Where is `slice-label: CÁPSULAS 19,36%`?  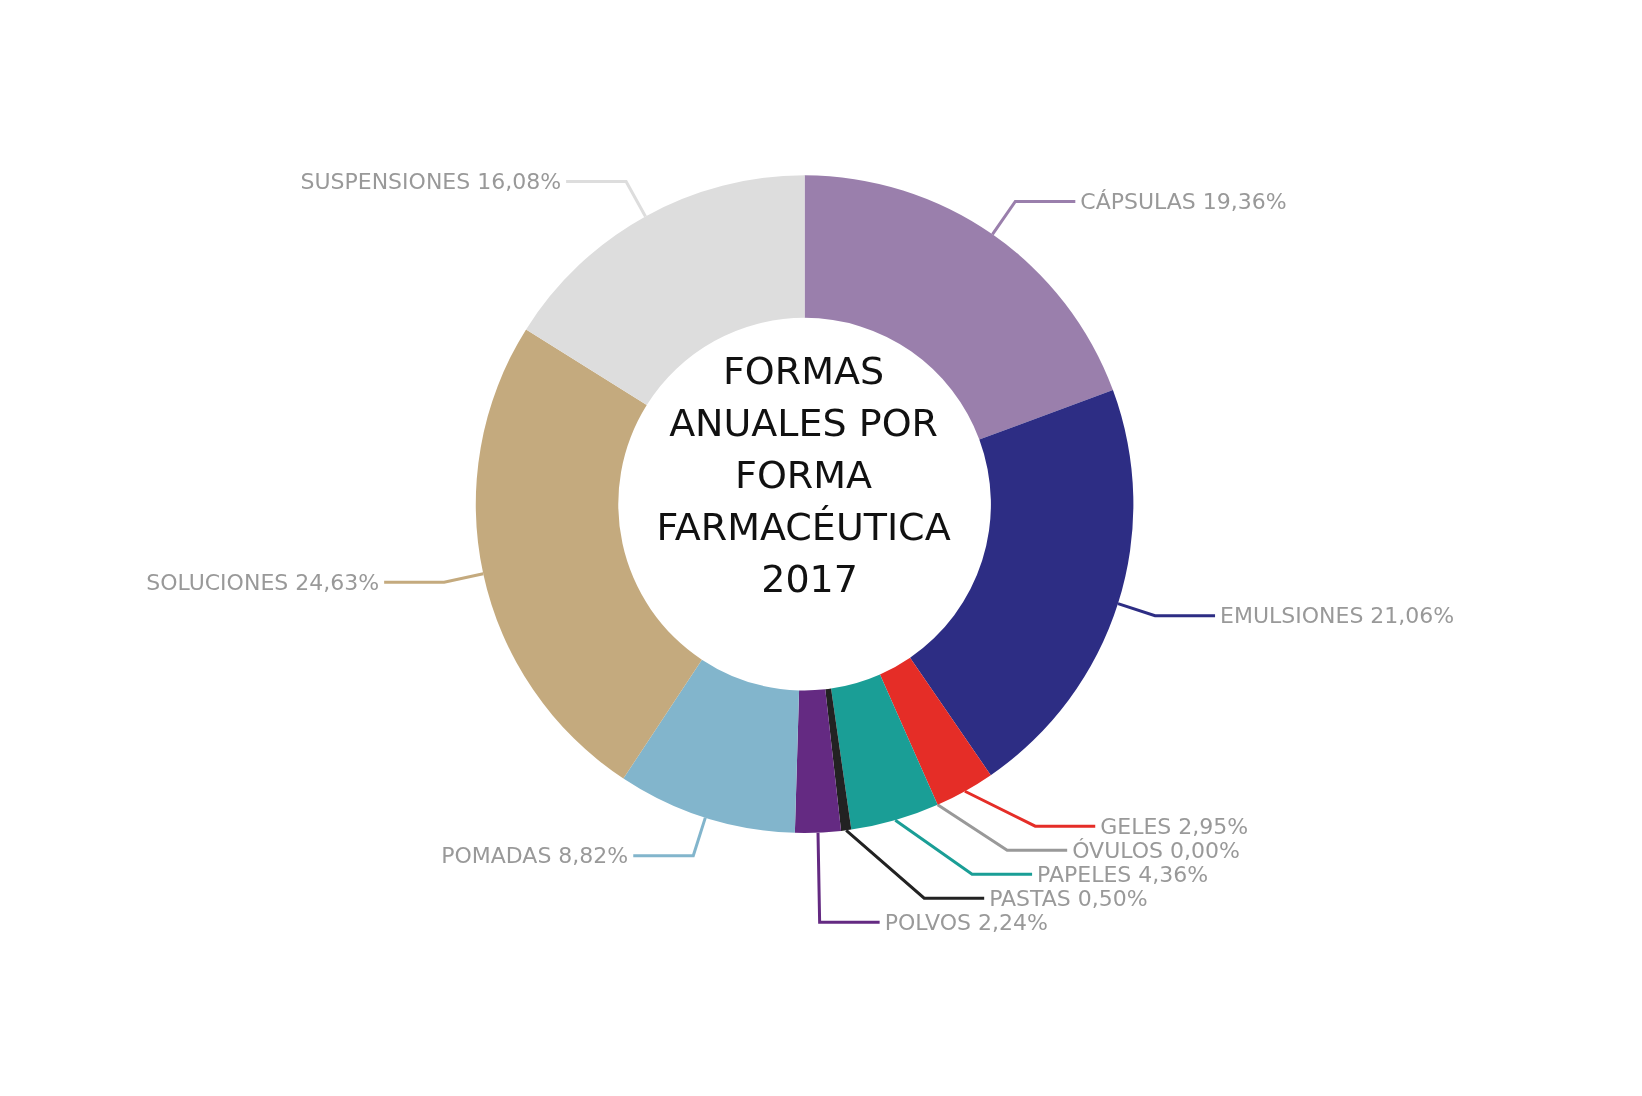 slice-label: CÁPSULAS 19,36% is located at coordinates (1183, 201).